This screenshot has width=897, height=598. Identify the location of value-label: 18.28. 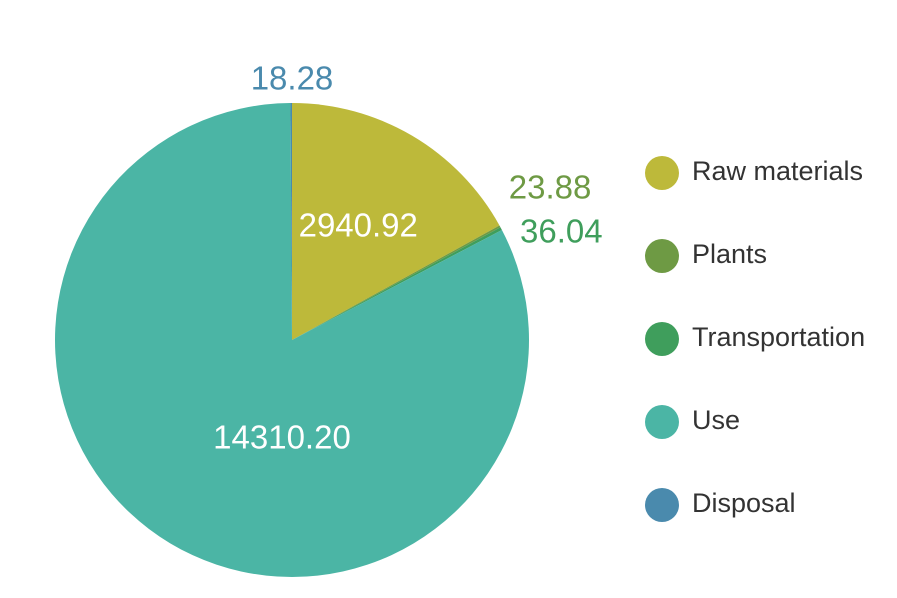
(292, 78).